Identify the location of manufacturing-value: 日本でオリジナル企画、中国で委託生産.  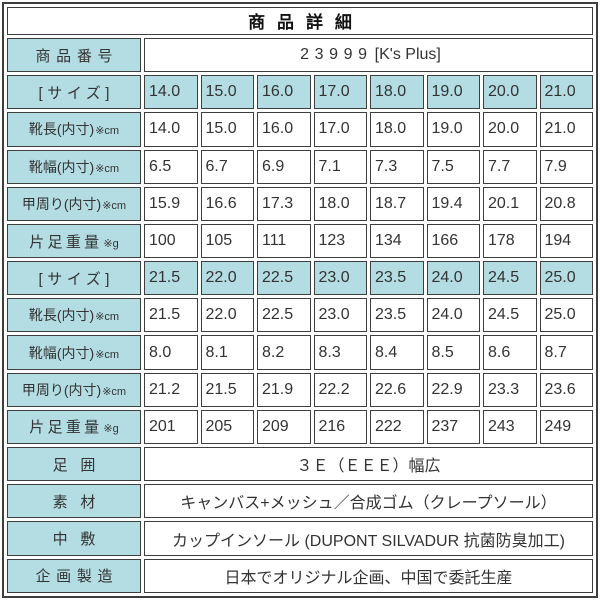
(368, 575).